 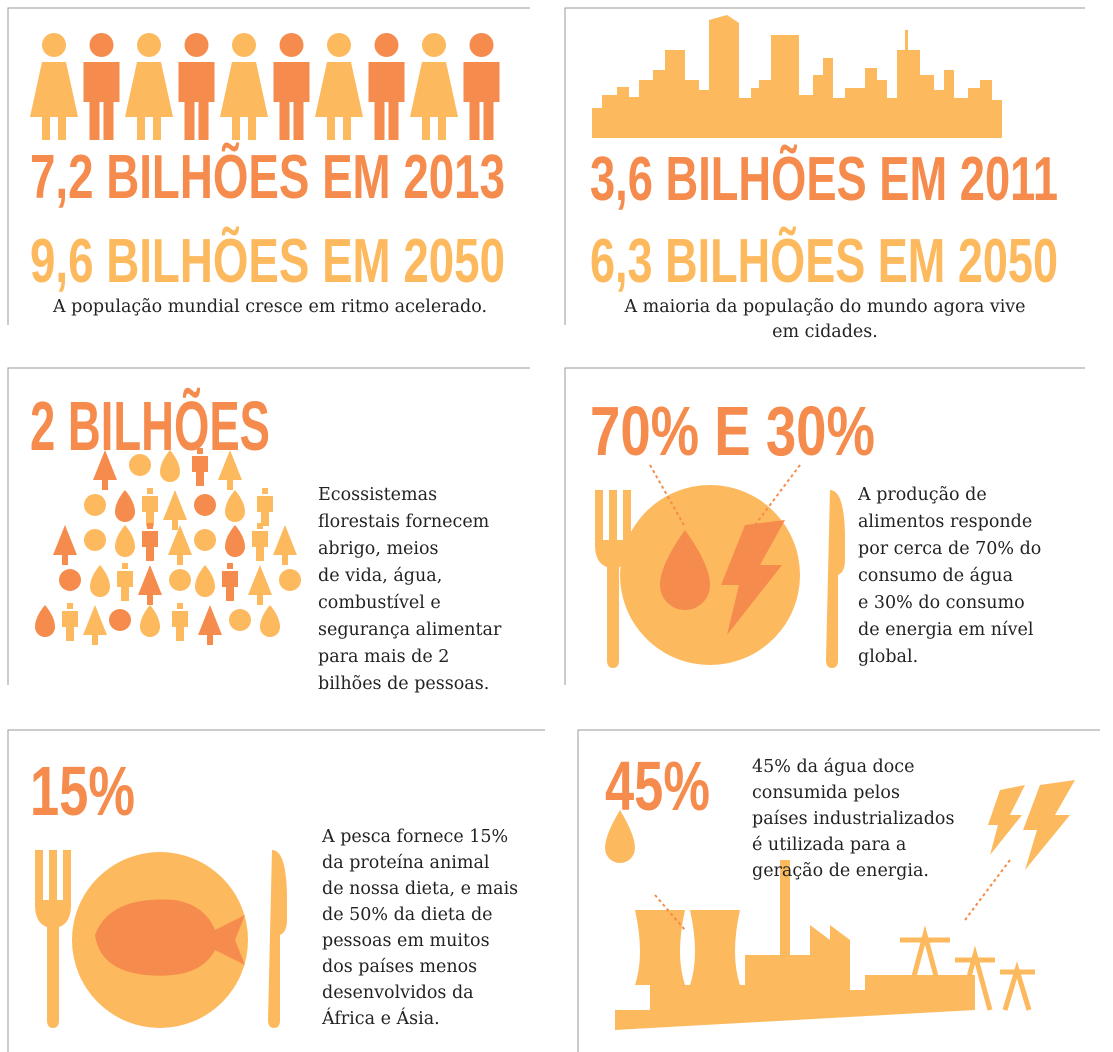 What do you see at coordinates (833, 767) in the screenshot?
I see `body-text: 45% da água doce` at bounding box center [833, 767].